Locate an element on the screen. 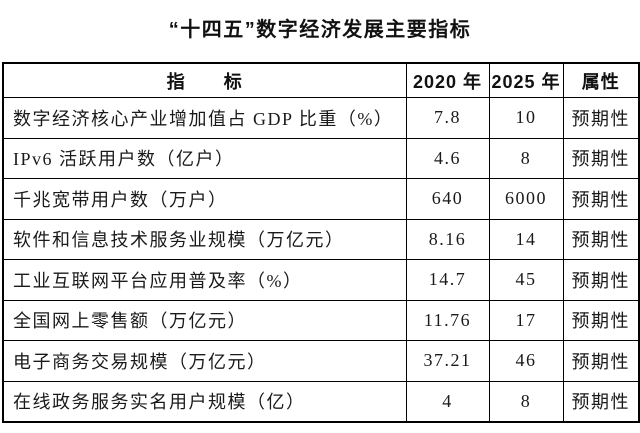  table-row: 软件和信息技术服务业规模（万亿元） 8.16 14 预期性 is located at coordinates (321, 239).